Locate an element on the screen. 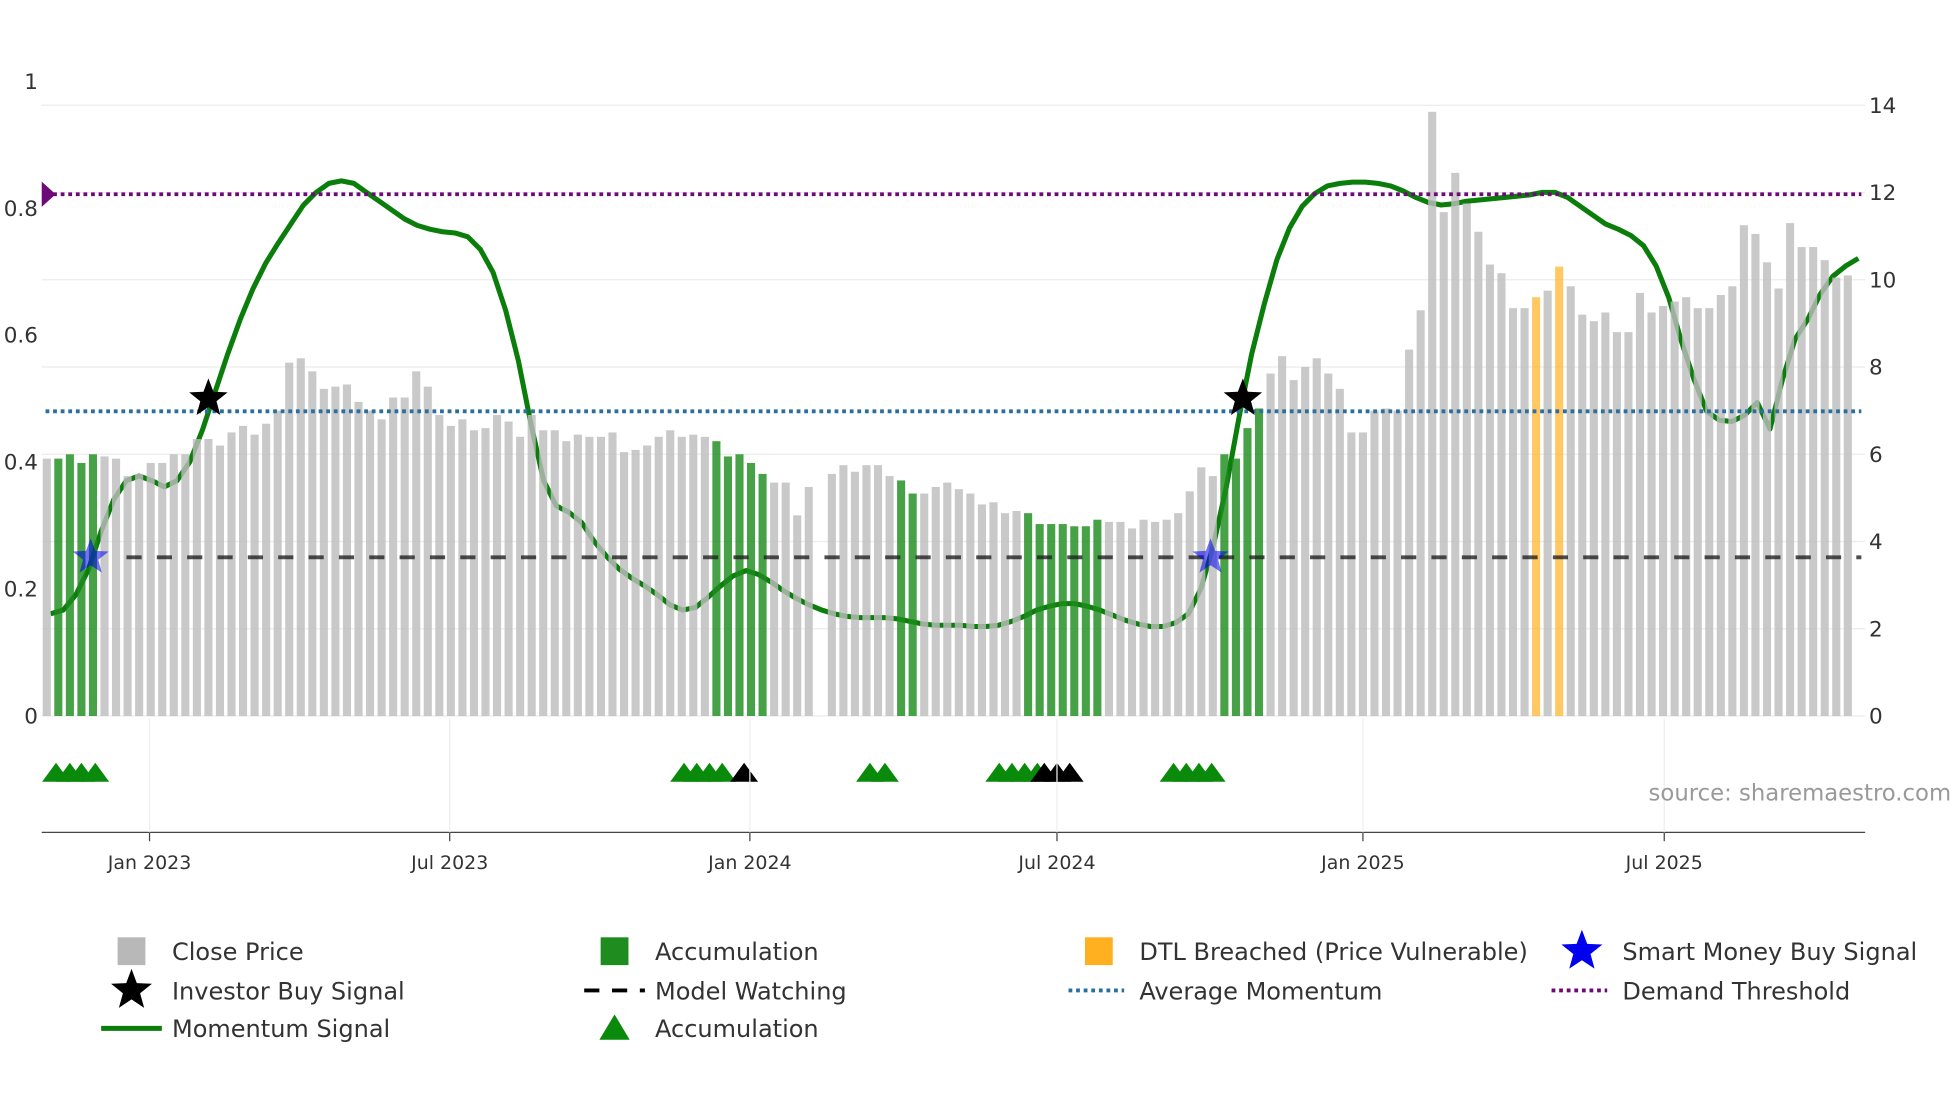 This screenshot has height=1102, width=1960. x-tick-label: Jul 2024 is located at coordinates (1056, 863).